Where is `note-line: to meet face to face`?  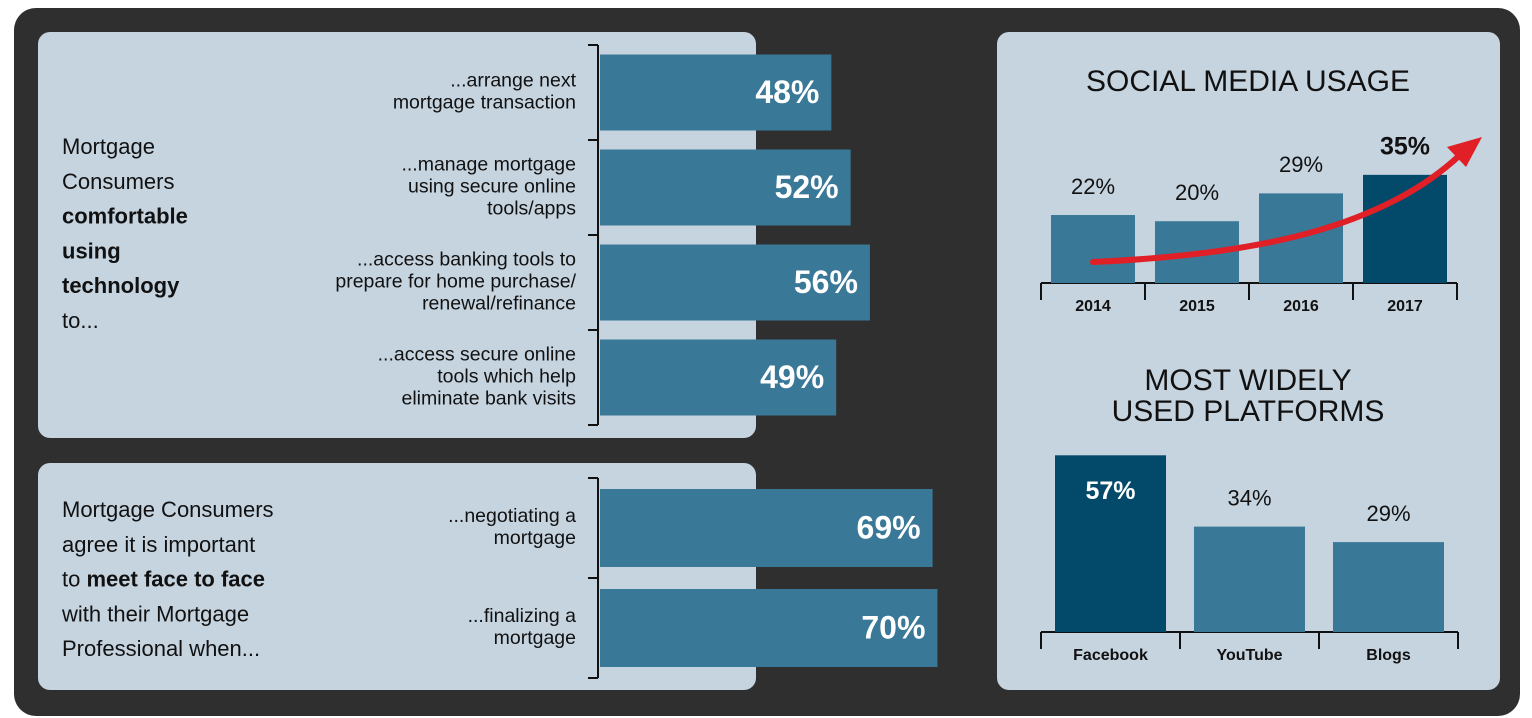 note-line: to meet face to face is located at coordinates (163, 578).